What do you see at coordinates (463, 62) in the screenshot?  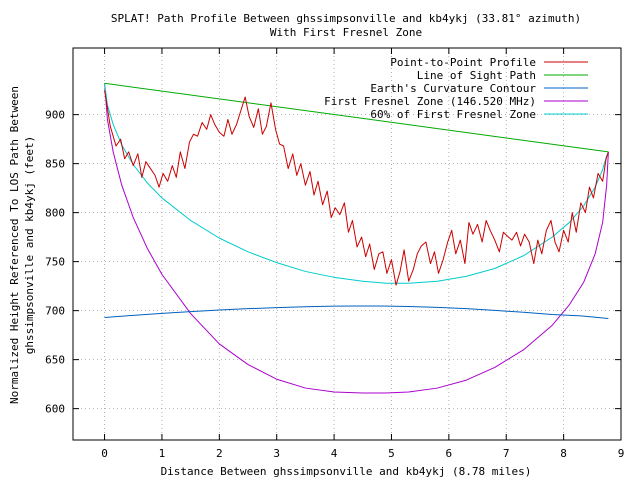 I see `legend-label: Point-to-Point Profile` at bounding box center [463, 62].